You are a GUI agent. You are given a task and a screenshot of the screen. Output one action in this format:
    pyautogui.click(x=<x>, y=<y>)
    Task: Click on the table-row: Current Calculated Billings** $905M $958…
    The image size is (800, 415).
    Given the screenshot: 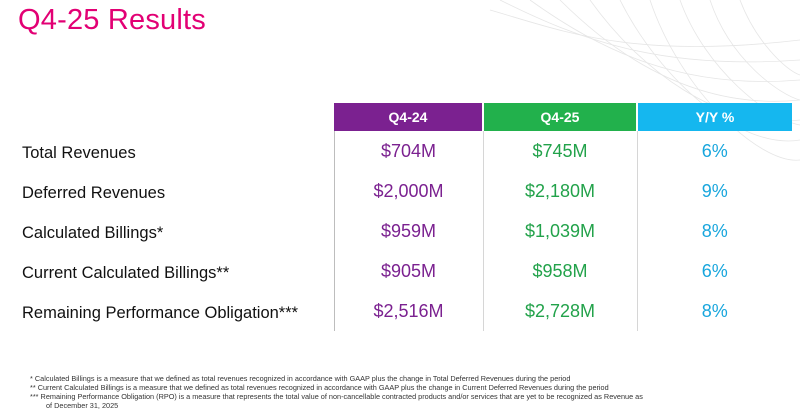 What is the action you would take?
    pyautogui.click(x=404, y=271)
    